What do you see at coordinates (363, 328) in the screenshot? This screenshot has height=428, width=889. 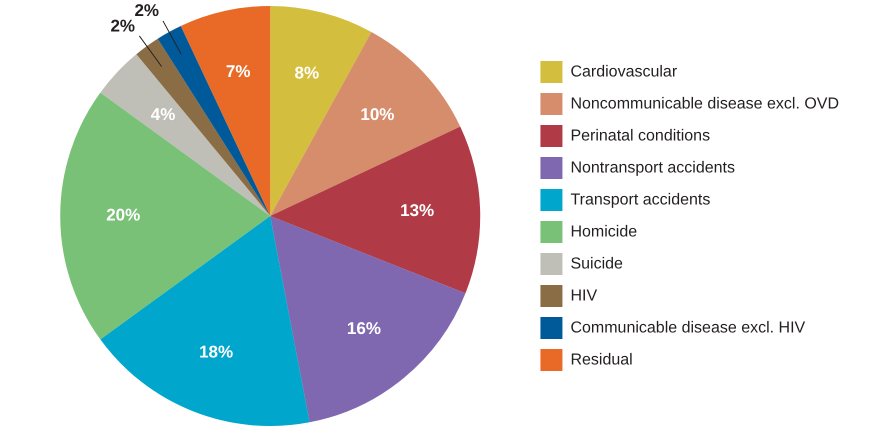 I see `data-label: 16%` at bounding box center [363, 328].